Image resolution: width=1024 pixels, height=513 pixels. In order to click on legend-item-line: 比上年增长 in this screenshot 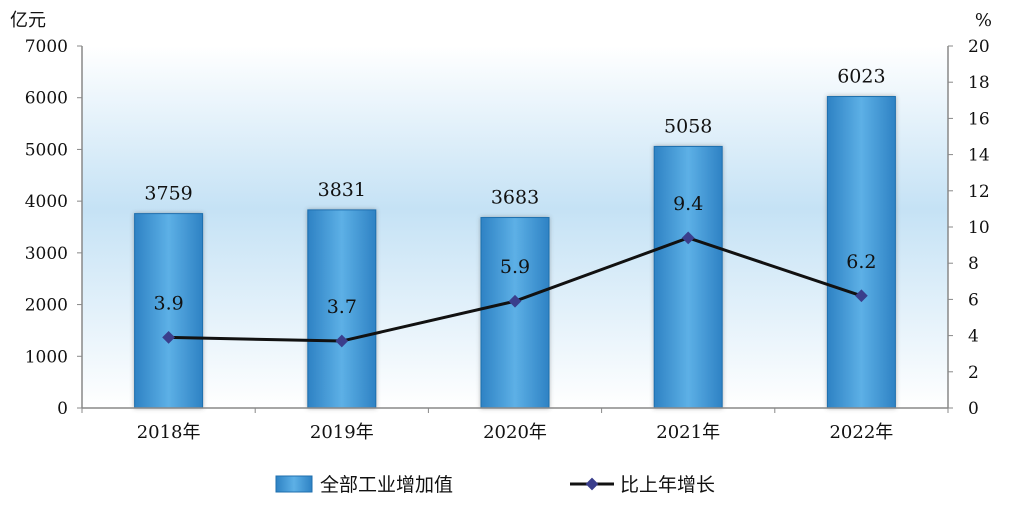, I will do `click(642, 485)`.